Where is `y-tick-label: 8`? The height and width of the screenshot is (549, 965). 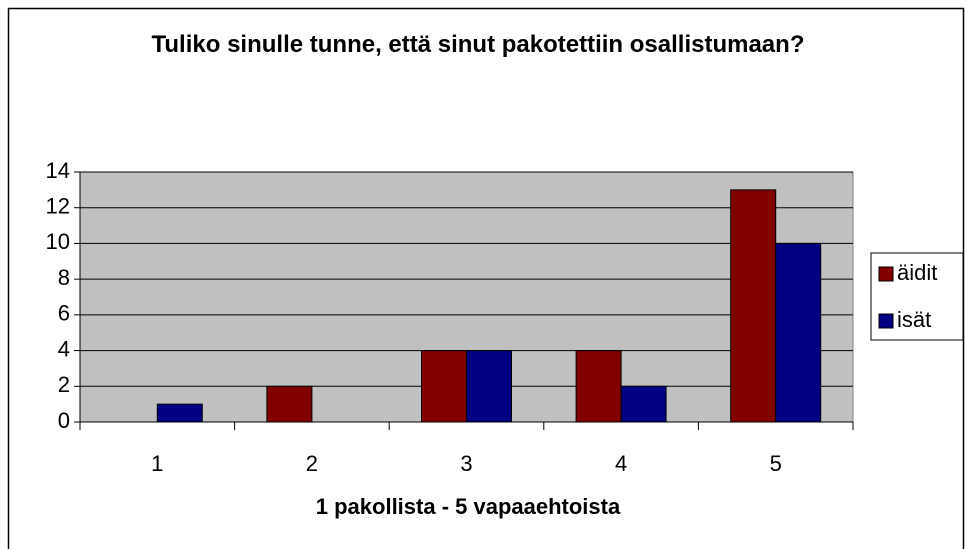
y-tick-label: 8 is located at coordinates (64, 277).